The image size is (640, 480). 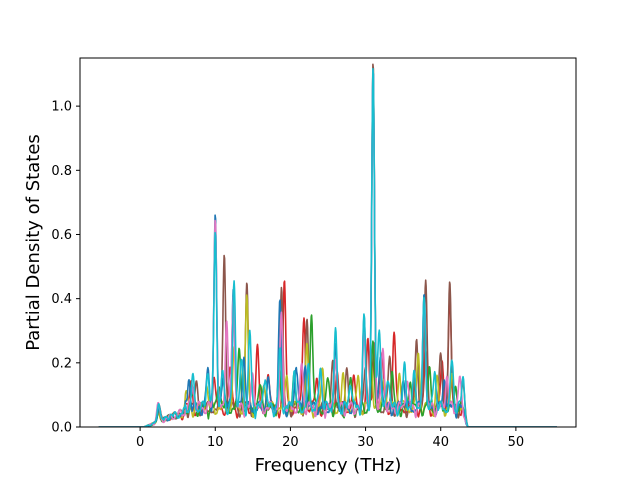 I want to click on x-tick-label: 0, so click(x=140, y=442).